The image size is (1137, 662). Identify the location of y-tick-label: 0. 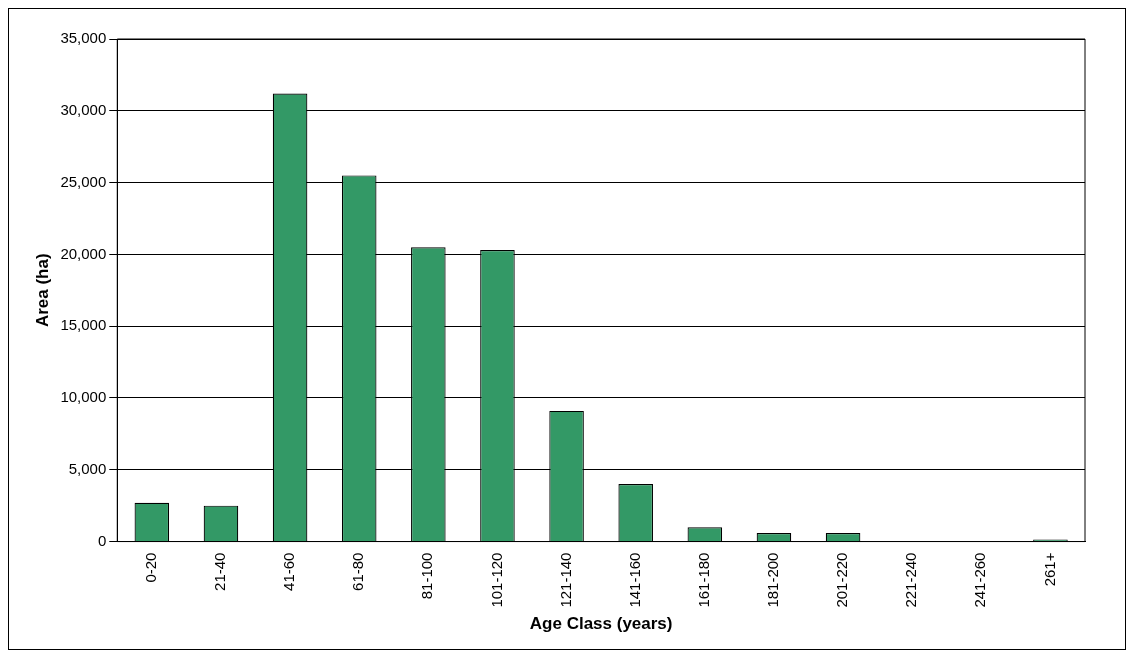
(102, 540).